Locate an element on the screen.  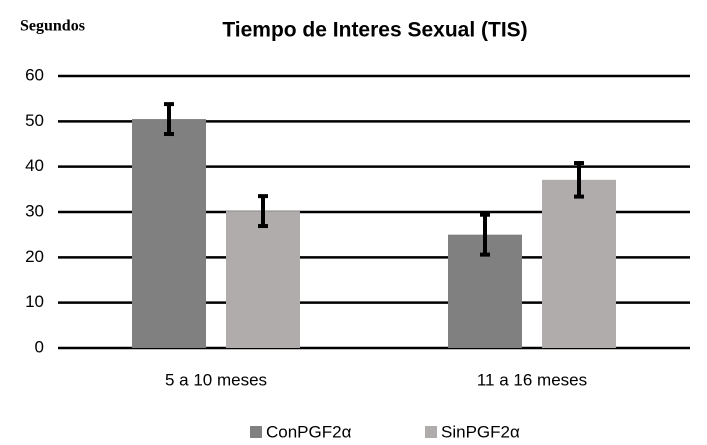
legend-label: ConPGF2α is located at coordinates (309, 431).